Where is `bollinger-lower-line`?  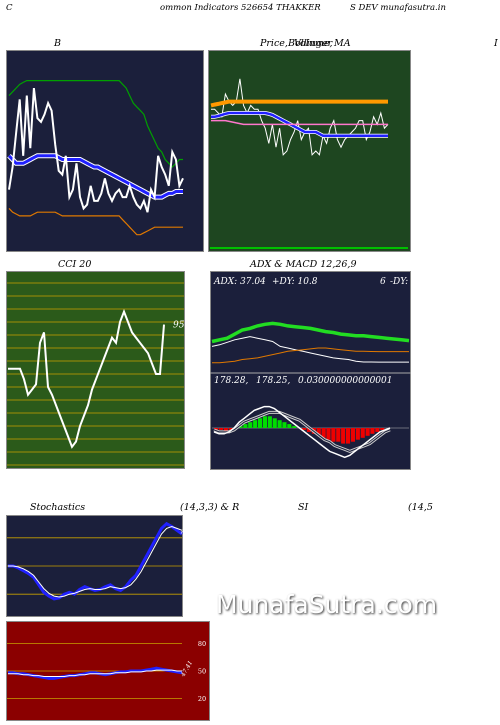 bollinger-lower-line is located at coordinates (95, 221).